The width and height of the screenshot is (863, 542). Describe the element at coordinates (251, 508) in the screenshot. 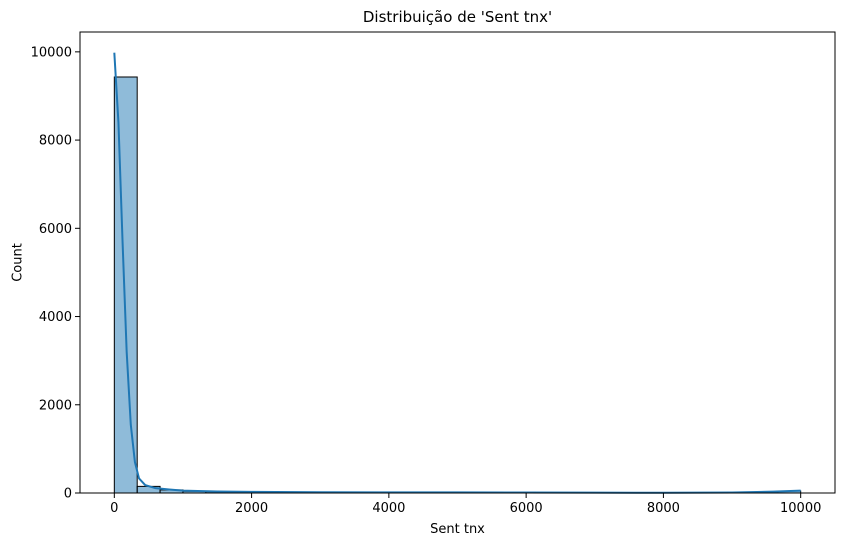

I see `x-tick-label: 2000` at that location.